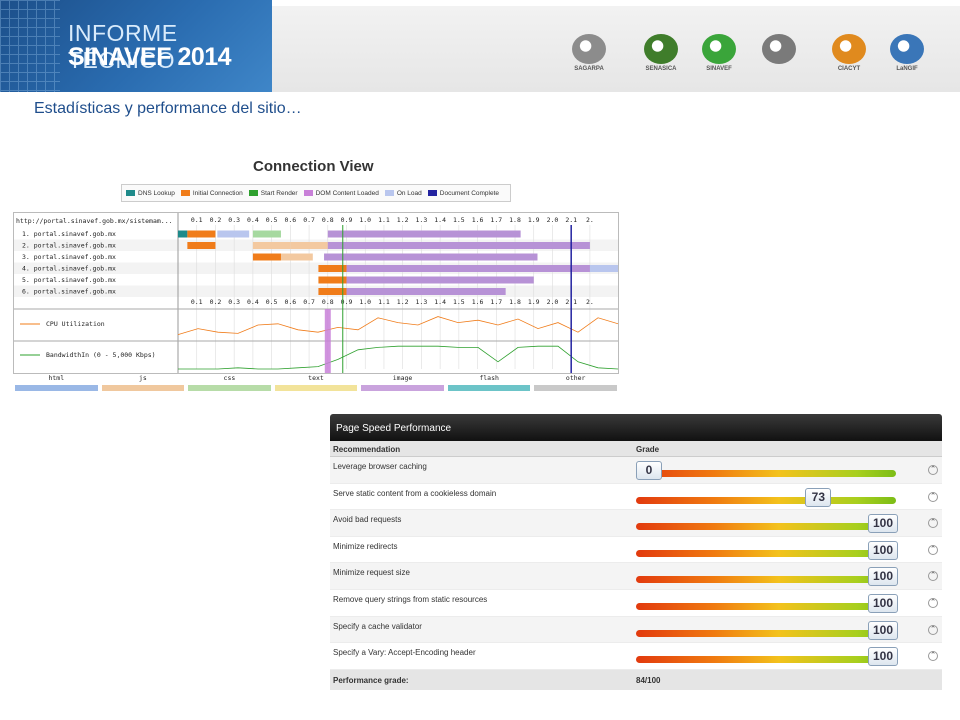 Image resolution: width=960 pixels, height=720 pixels. What do you see at coordinates (365, 302) in the screenshot?
I see `waterfall-scale-tick-bottom: 1.0` at bounding box center [365, 302].